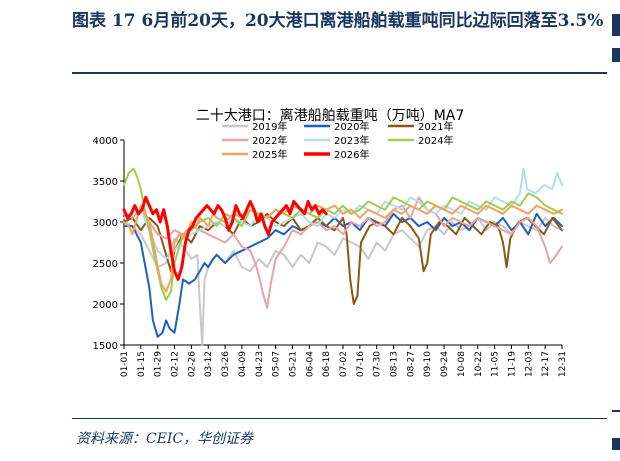  I want to click on legend-label: 2026年, so click(351, 154).